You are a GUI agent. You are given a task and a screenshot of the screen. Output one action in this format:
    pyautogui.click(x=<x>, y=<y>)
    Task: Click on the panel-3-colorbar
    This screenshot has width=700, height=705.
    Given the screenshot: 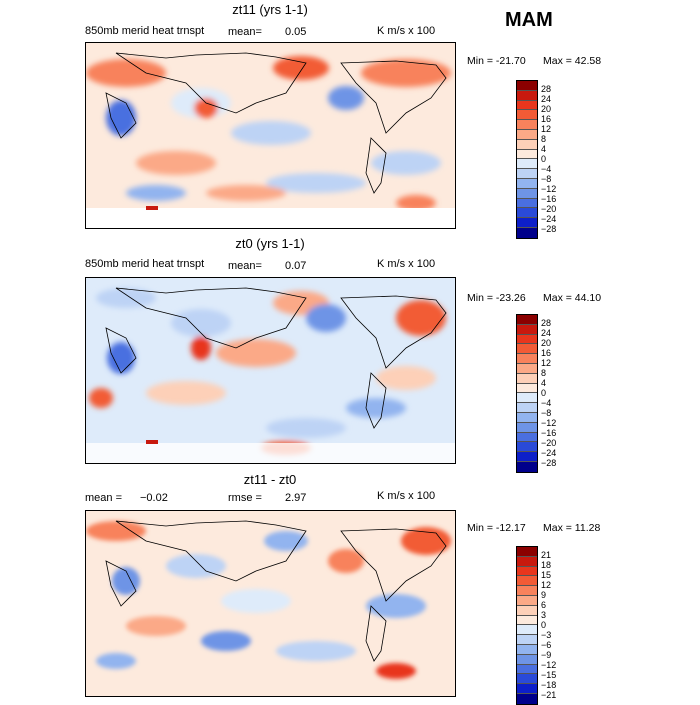 What is the action you would take?
    pyautogui.click(x=527, y=625)
    